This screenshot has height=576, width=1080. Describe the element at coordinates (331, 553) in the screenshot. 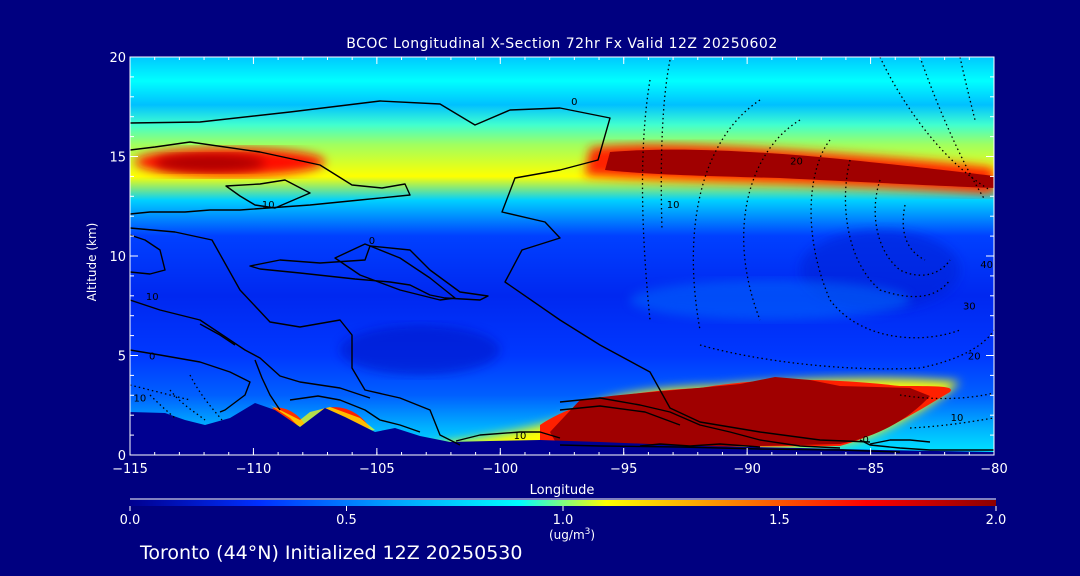

I see `initialization-note: Toronto (44°N) Initialized 12Z 20250530` at that location.